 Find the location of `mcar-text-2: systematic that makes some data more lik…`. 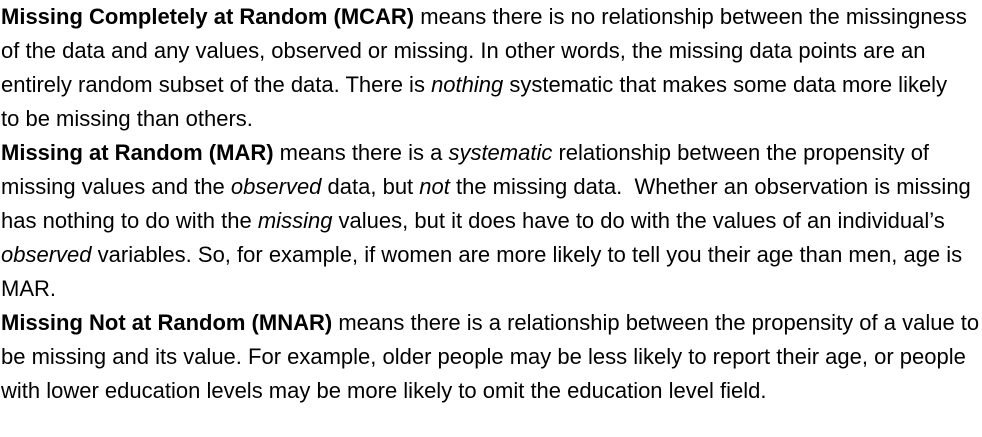

mcar-text-2: systematic that makes some data more lik… is located at coordinates (474, 101).